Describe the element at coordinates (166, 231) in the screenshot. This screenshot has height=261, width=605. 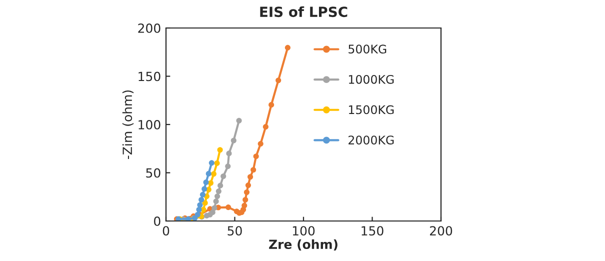
I see `x-tick-label: 0` at that location.